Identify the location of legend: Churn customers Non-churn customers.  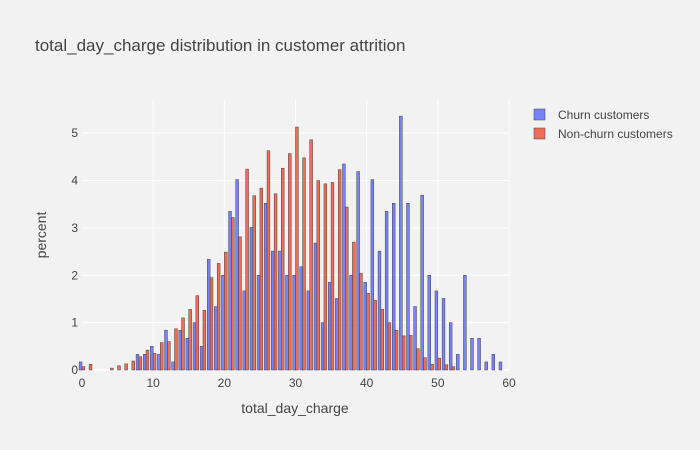
(603, 124).